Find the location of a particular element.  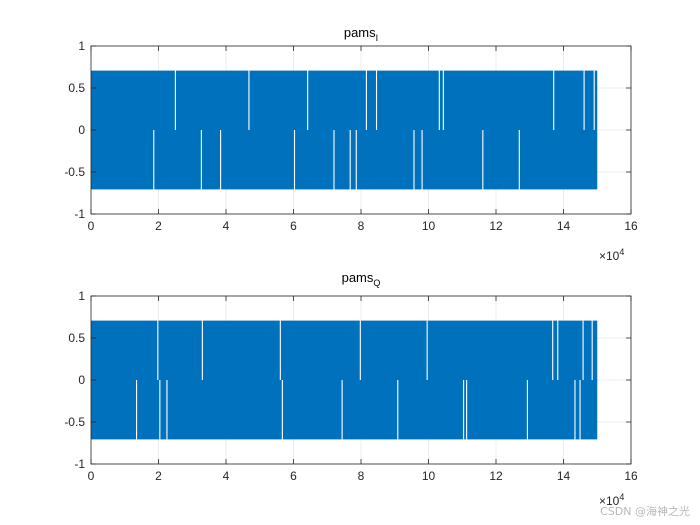

watermark: CSDN @海神之光 is located at coordinates (645, 511).